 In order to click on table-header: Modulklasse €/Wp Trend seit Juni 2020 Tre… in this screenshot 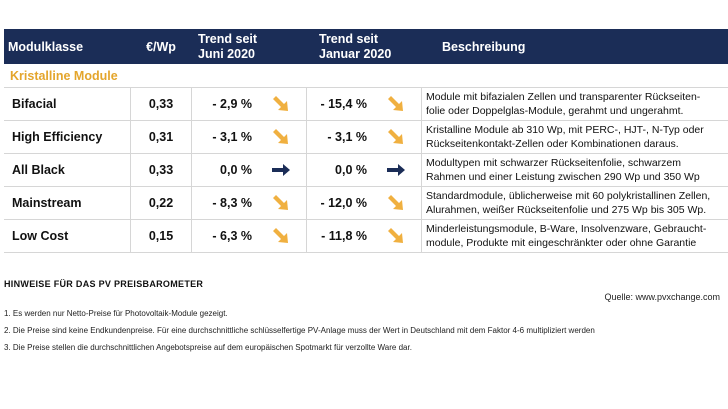, I will do `click(366, 46)`.